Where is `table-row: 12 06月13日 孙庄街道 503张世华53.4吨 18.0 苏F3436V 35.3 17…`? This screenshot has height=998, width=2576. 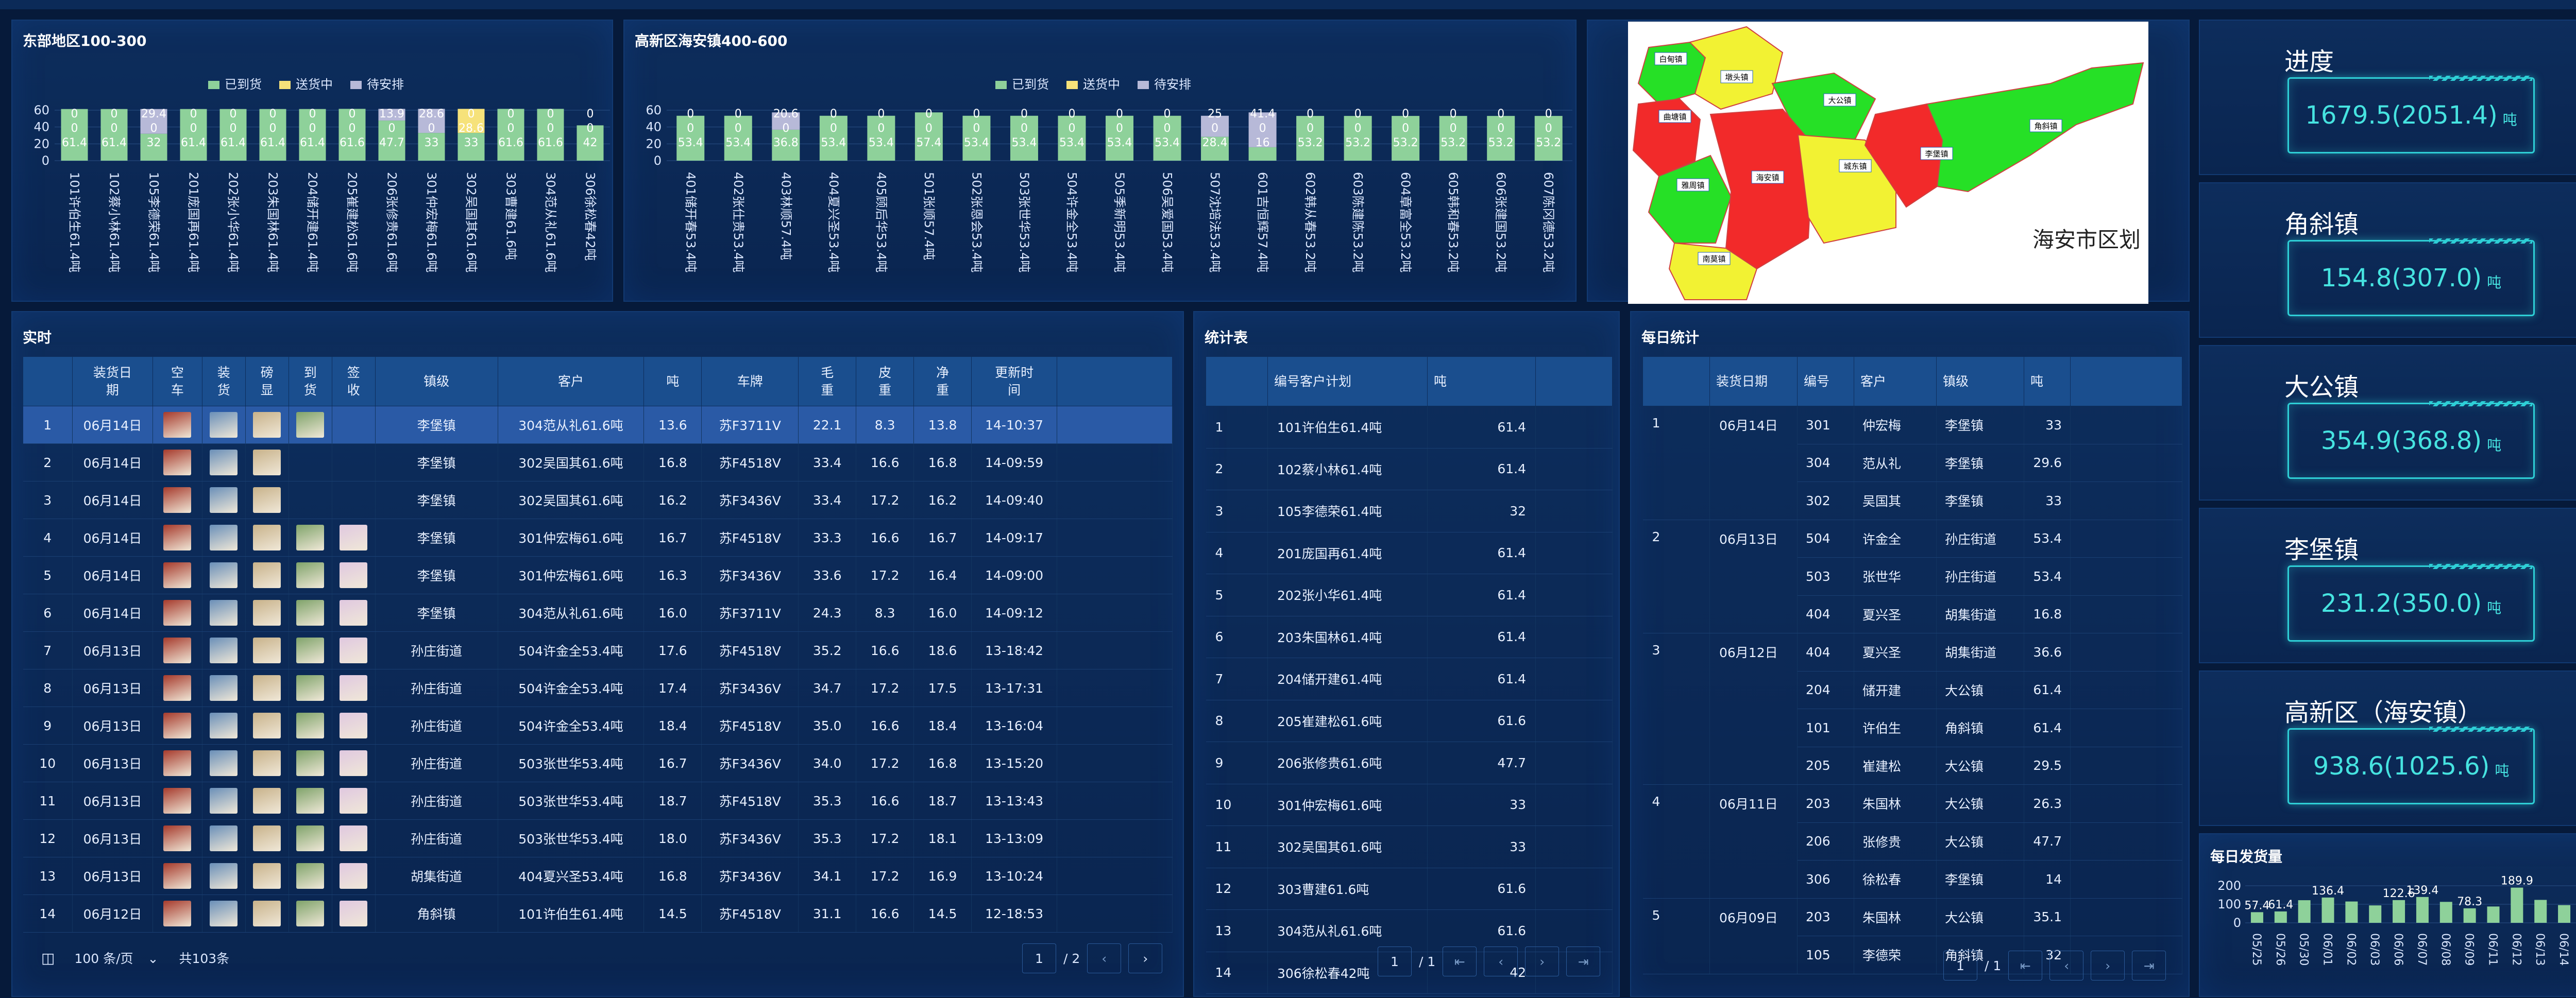 table-row: 12 06月13日 孙庄街道 503张世华53.4吨 18.0 苏F3436V 35.3 17… is located at coordinates (598, 838).